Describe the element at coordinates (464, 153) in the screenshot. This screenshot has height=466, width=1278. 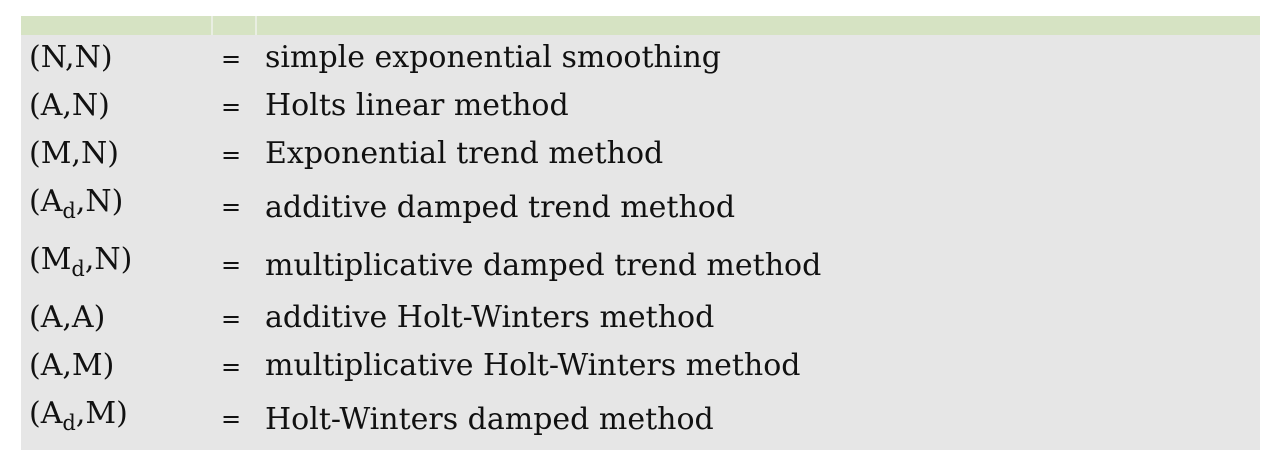
I see `method-description: Exponential trend method` at that location.